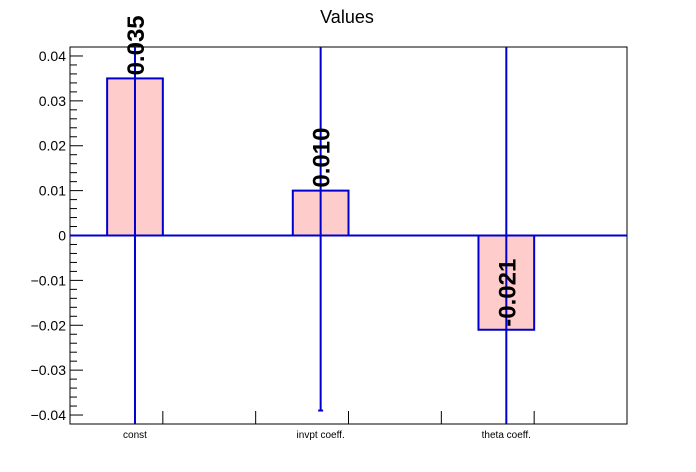  I want to click on category-label-1: invpt coeff., so click(321, 435).